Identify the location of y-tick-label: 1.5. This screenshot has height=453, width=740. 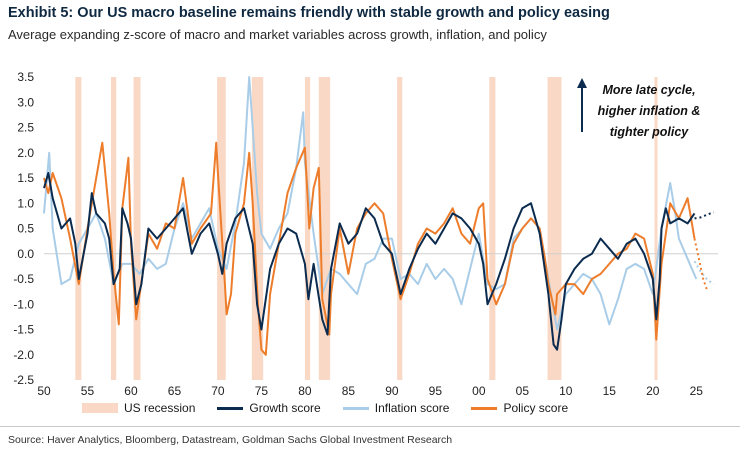
(25, 178).